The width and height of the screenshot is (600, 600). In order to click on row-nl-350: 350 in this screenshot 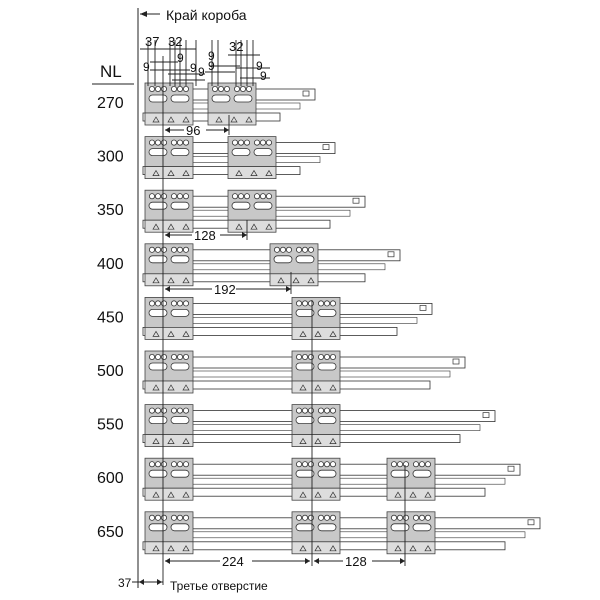, I will do `click(231, 211)`.